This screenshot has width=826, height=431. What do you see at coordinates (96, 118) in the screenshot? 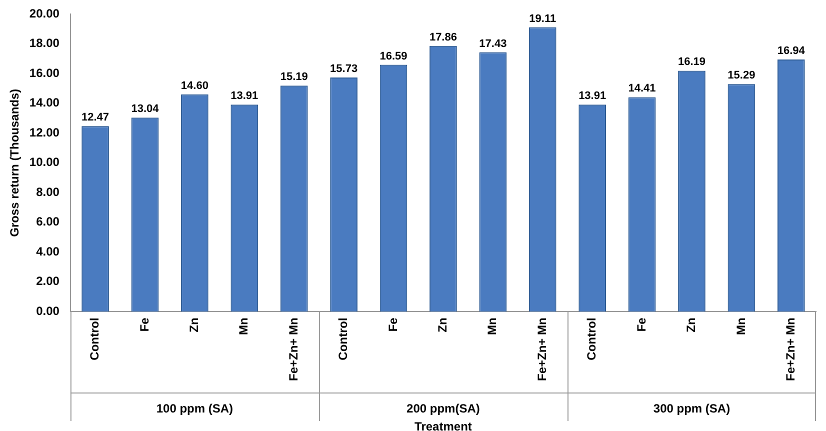
I see `data-label: 12.47` at bounding box center [96, 118].